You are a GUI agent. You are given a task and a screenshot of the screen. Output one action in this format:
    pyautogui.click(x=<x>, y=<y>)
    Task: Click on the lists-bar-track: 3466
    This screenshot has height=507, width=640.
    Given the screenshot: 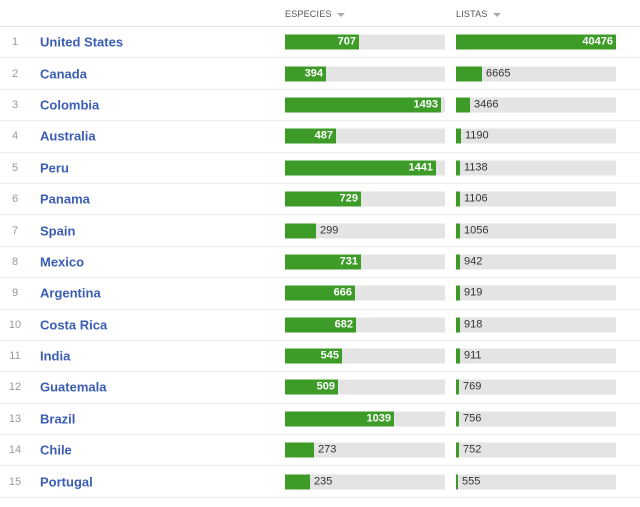 What is the action you would take?
    pyautogui.click(x=536, y=105)
    